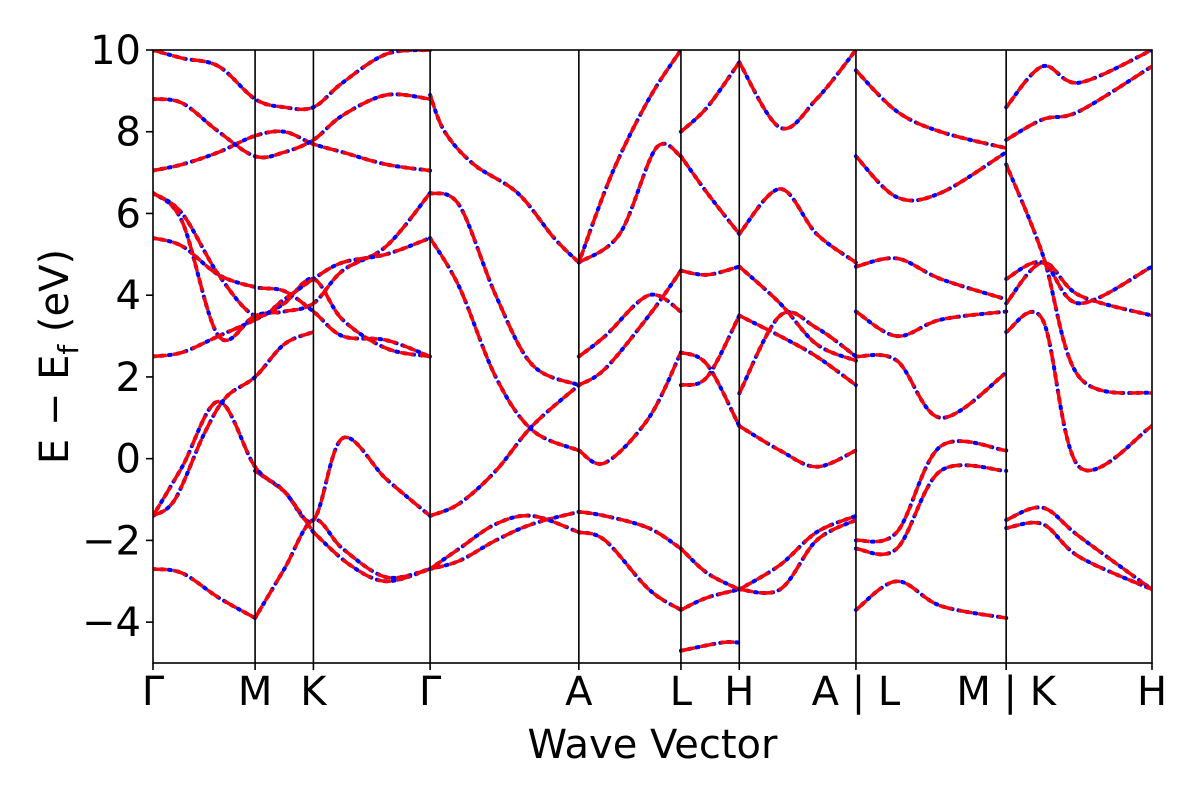 The width and height of the screenshot is (1200, 805). I want to click on xtick-label-0: Γ, so click(153, 692).